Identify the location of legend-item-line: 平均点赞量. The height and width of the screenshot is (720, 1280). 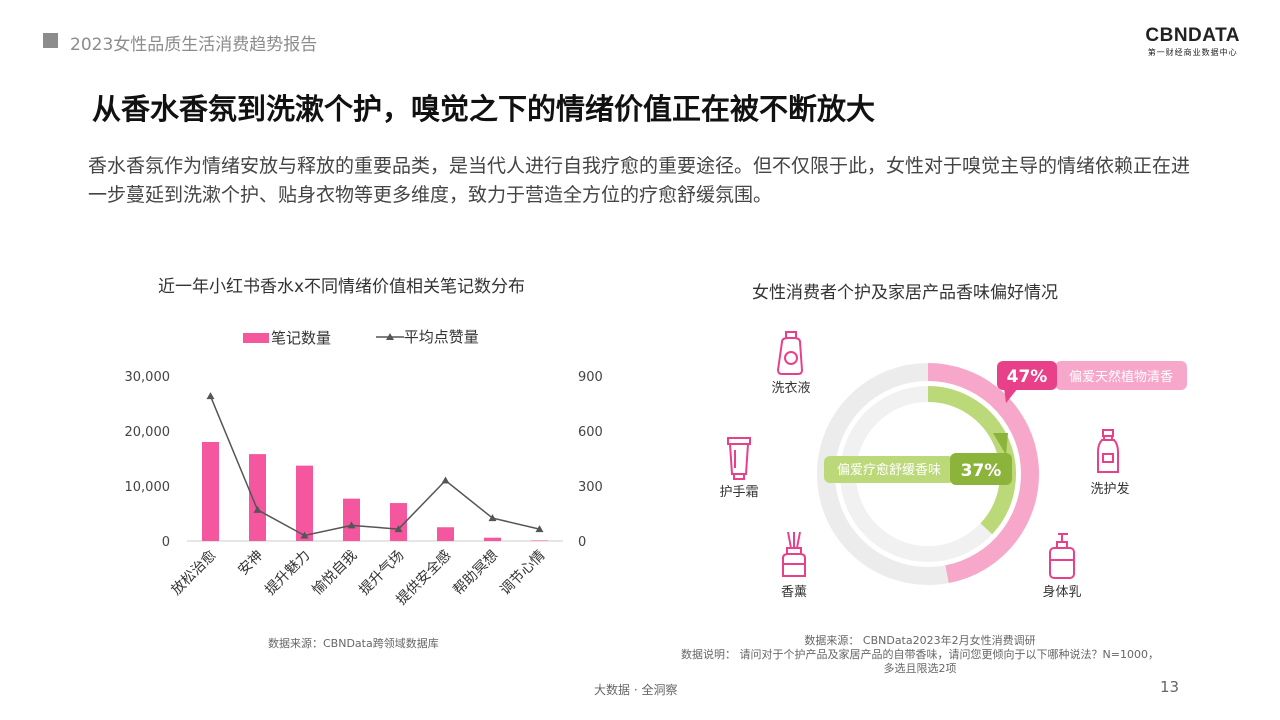
(427, 336).